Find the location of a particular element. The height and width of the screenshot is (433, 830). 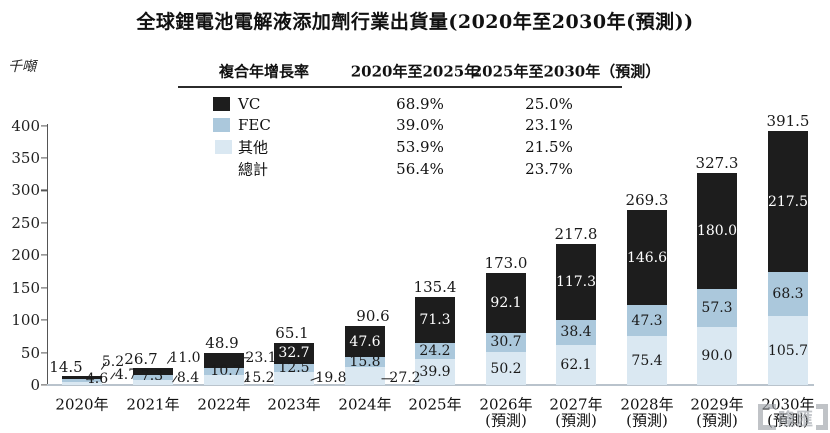

y-axis-tick-label: 150 is located at coordinates (25, 287).